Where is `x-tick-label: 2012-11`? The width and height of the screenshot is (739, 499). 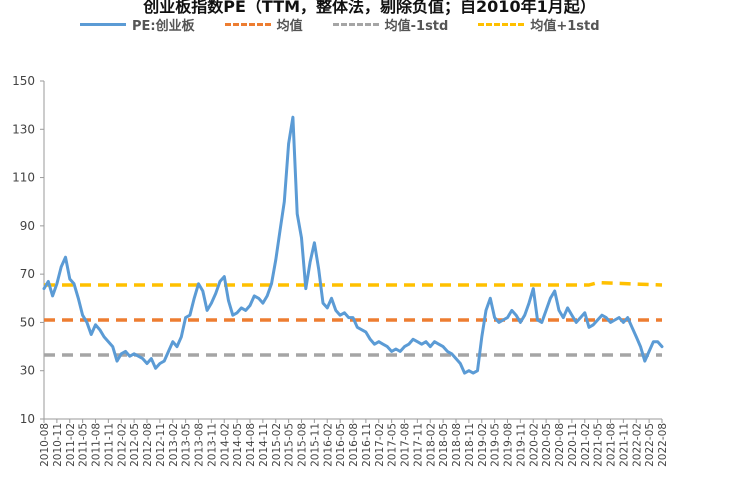
x-tick-label: 2012-11 is located at coordinates (161, 445).